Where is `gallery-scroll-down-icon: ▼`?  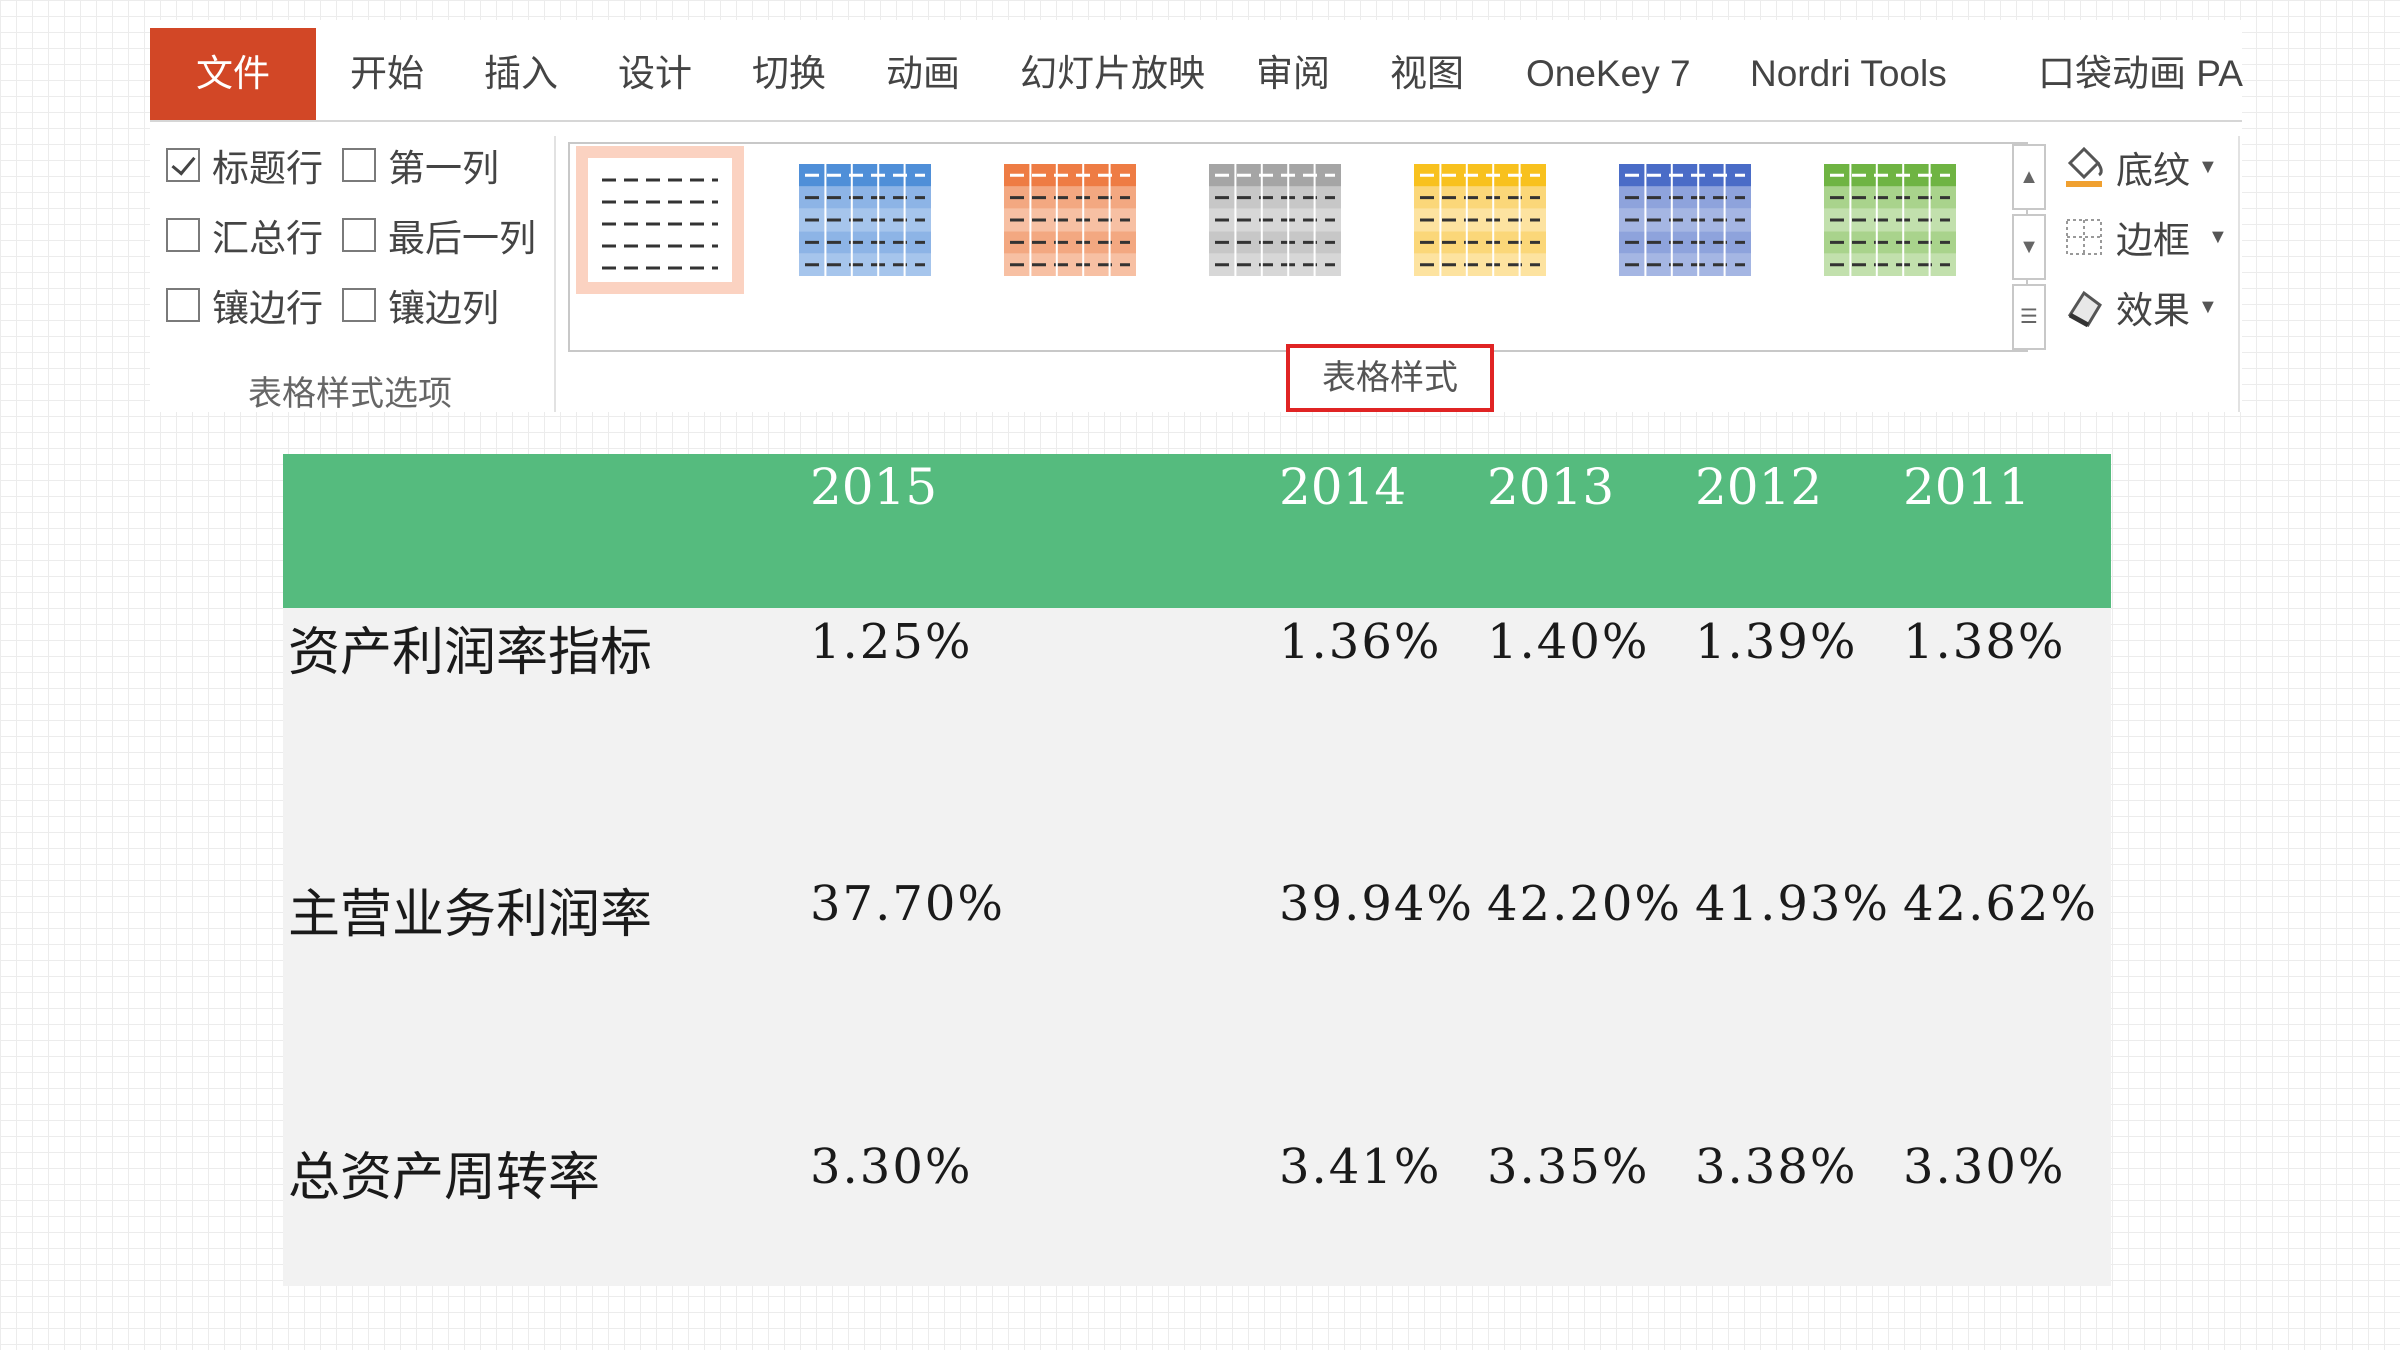 gallery-scroll-down-icon: ▼ is located at coordinates (2029, 247).